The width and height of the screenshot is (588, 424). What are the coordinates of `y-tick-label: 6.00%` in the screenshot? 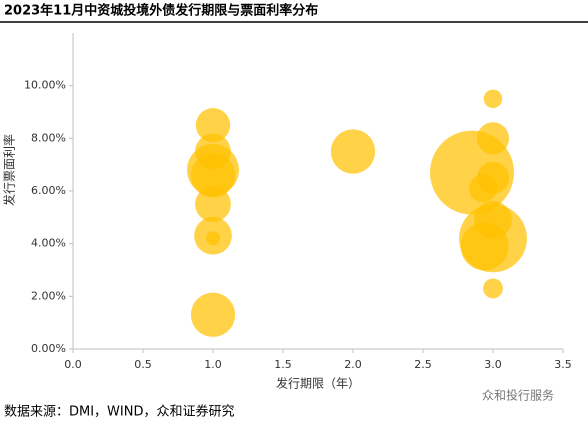 It's located at (48, 190).